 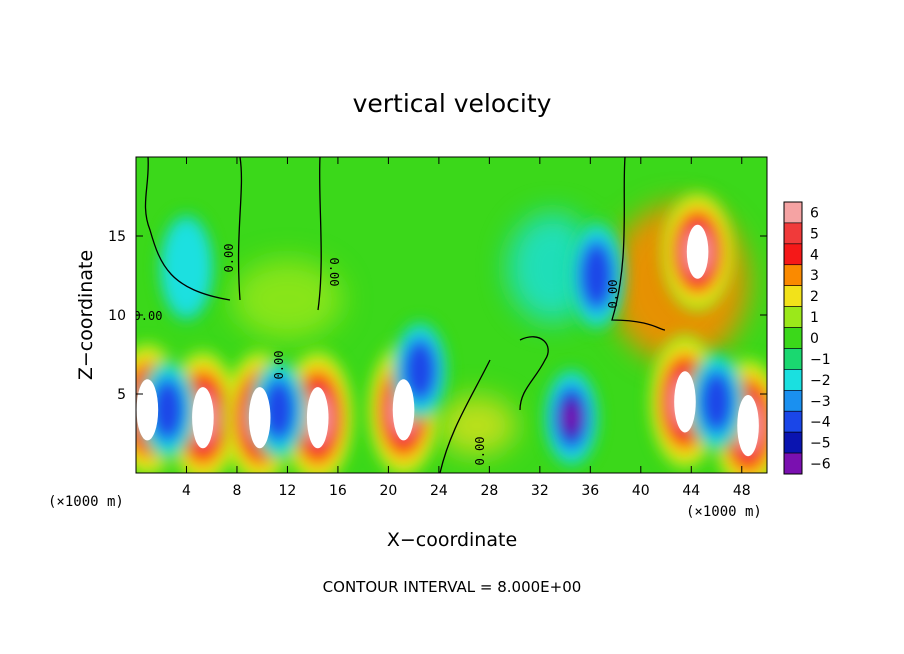 I want to click on colorbar-label: 0, so click(x=814, y=339).